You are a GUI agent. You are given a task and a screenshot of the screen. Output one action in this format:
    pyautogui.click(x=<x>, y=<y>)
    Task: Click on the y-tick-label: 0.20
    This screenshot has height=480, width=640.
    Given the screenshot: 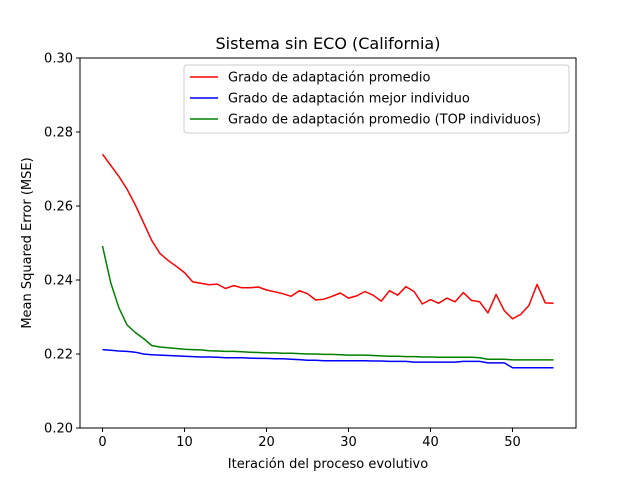 What is the action you would take?
    pyautogui.click(x=58, y=429)
    